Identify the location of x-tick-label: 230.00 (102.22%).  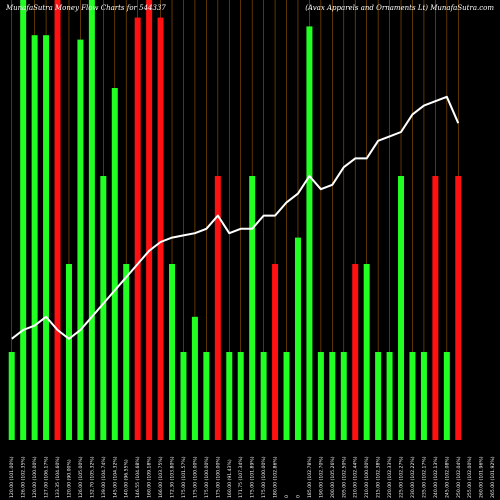
(413, 477).